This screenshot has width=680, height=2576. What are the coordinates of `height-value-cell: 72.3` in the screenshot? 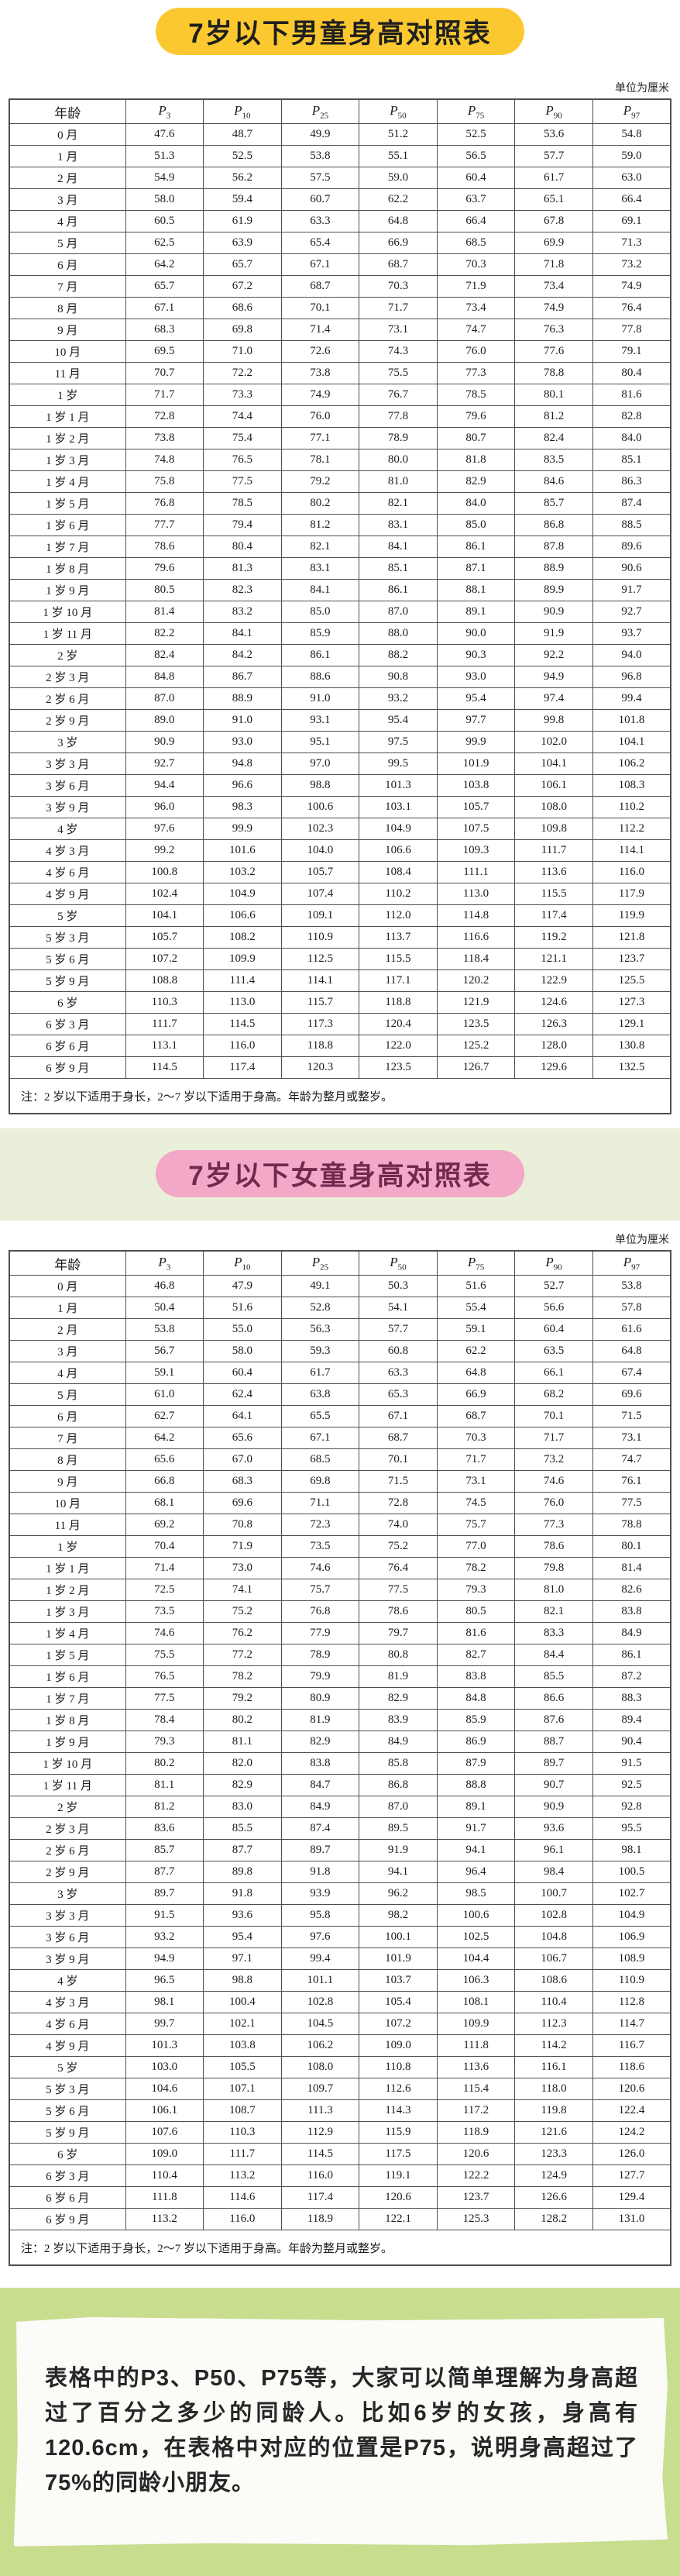 It's located at (320, 1525).